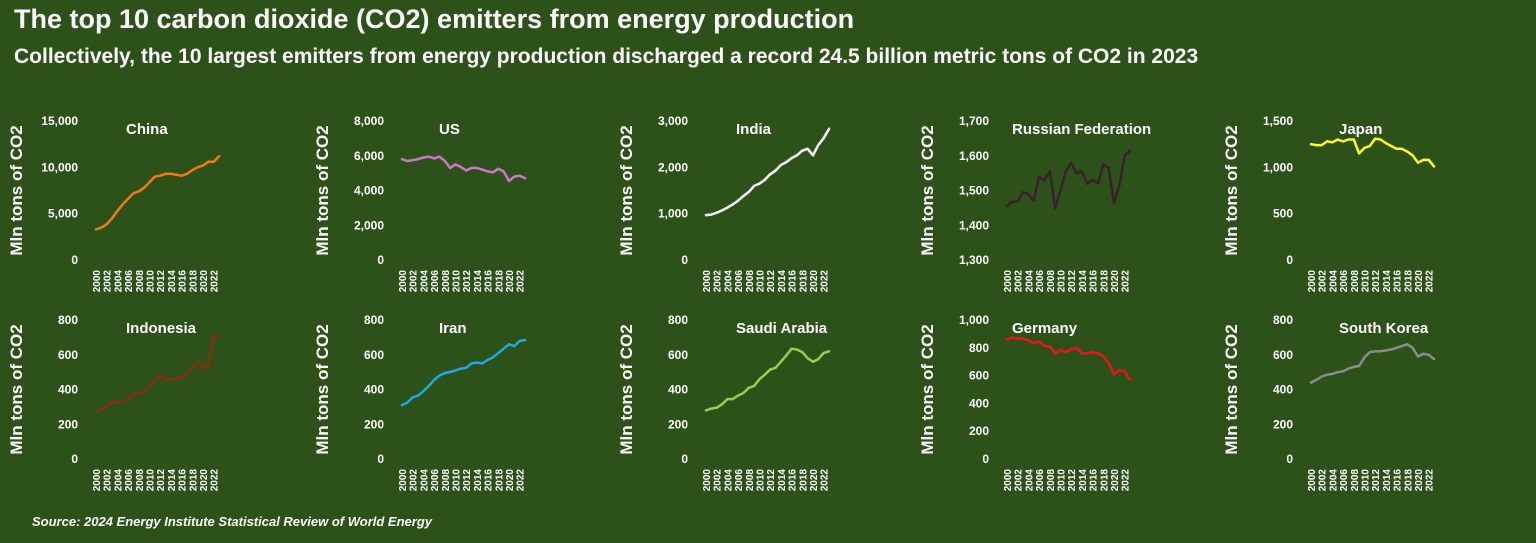  What do you see at coordinates (1278, 121) in the screenshot?
I see `y-tick-label: 1,500` at bounding box center [1278, 121].